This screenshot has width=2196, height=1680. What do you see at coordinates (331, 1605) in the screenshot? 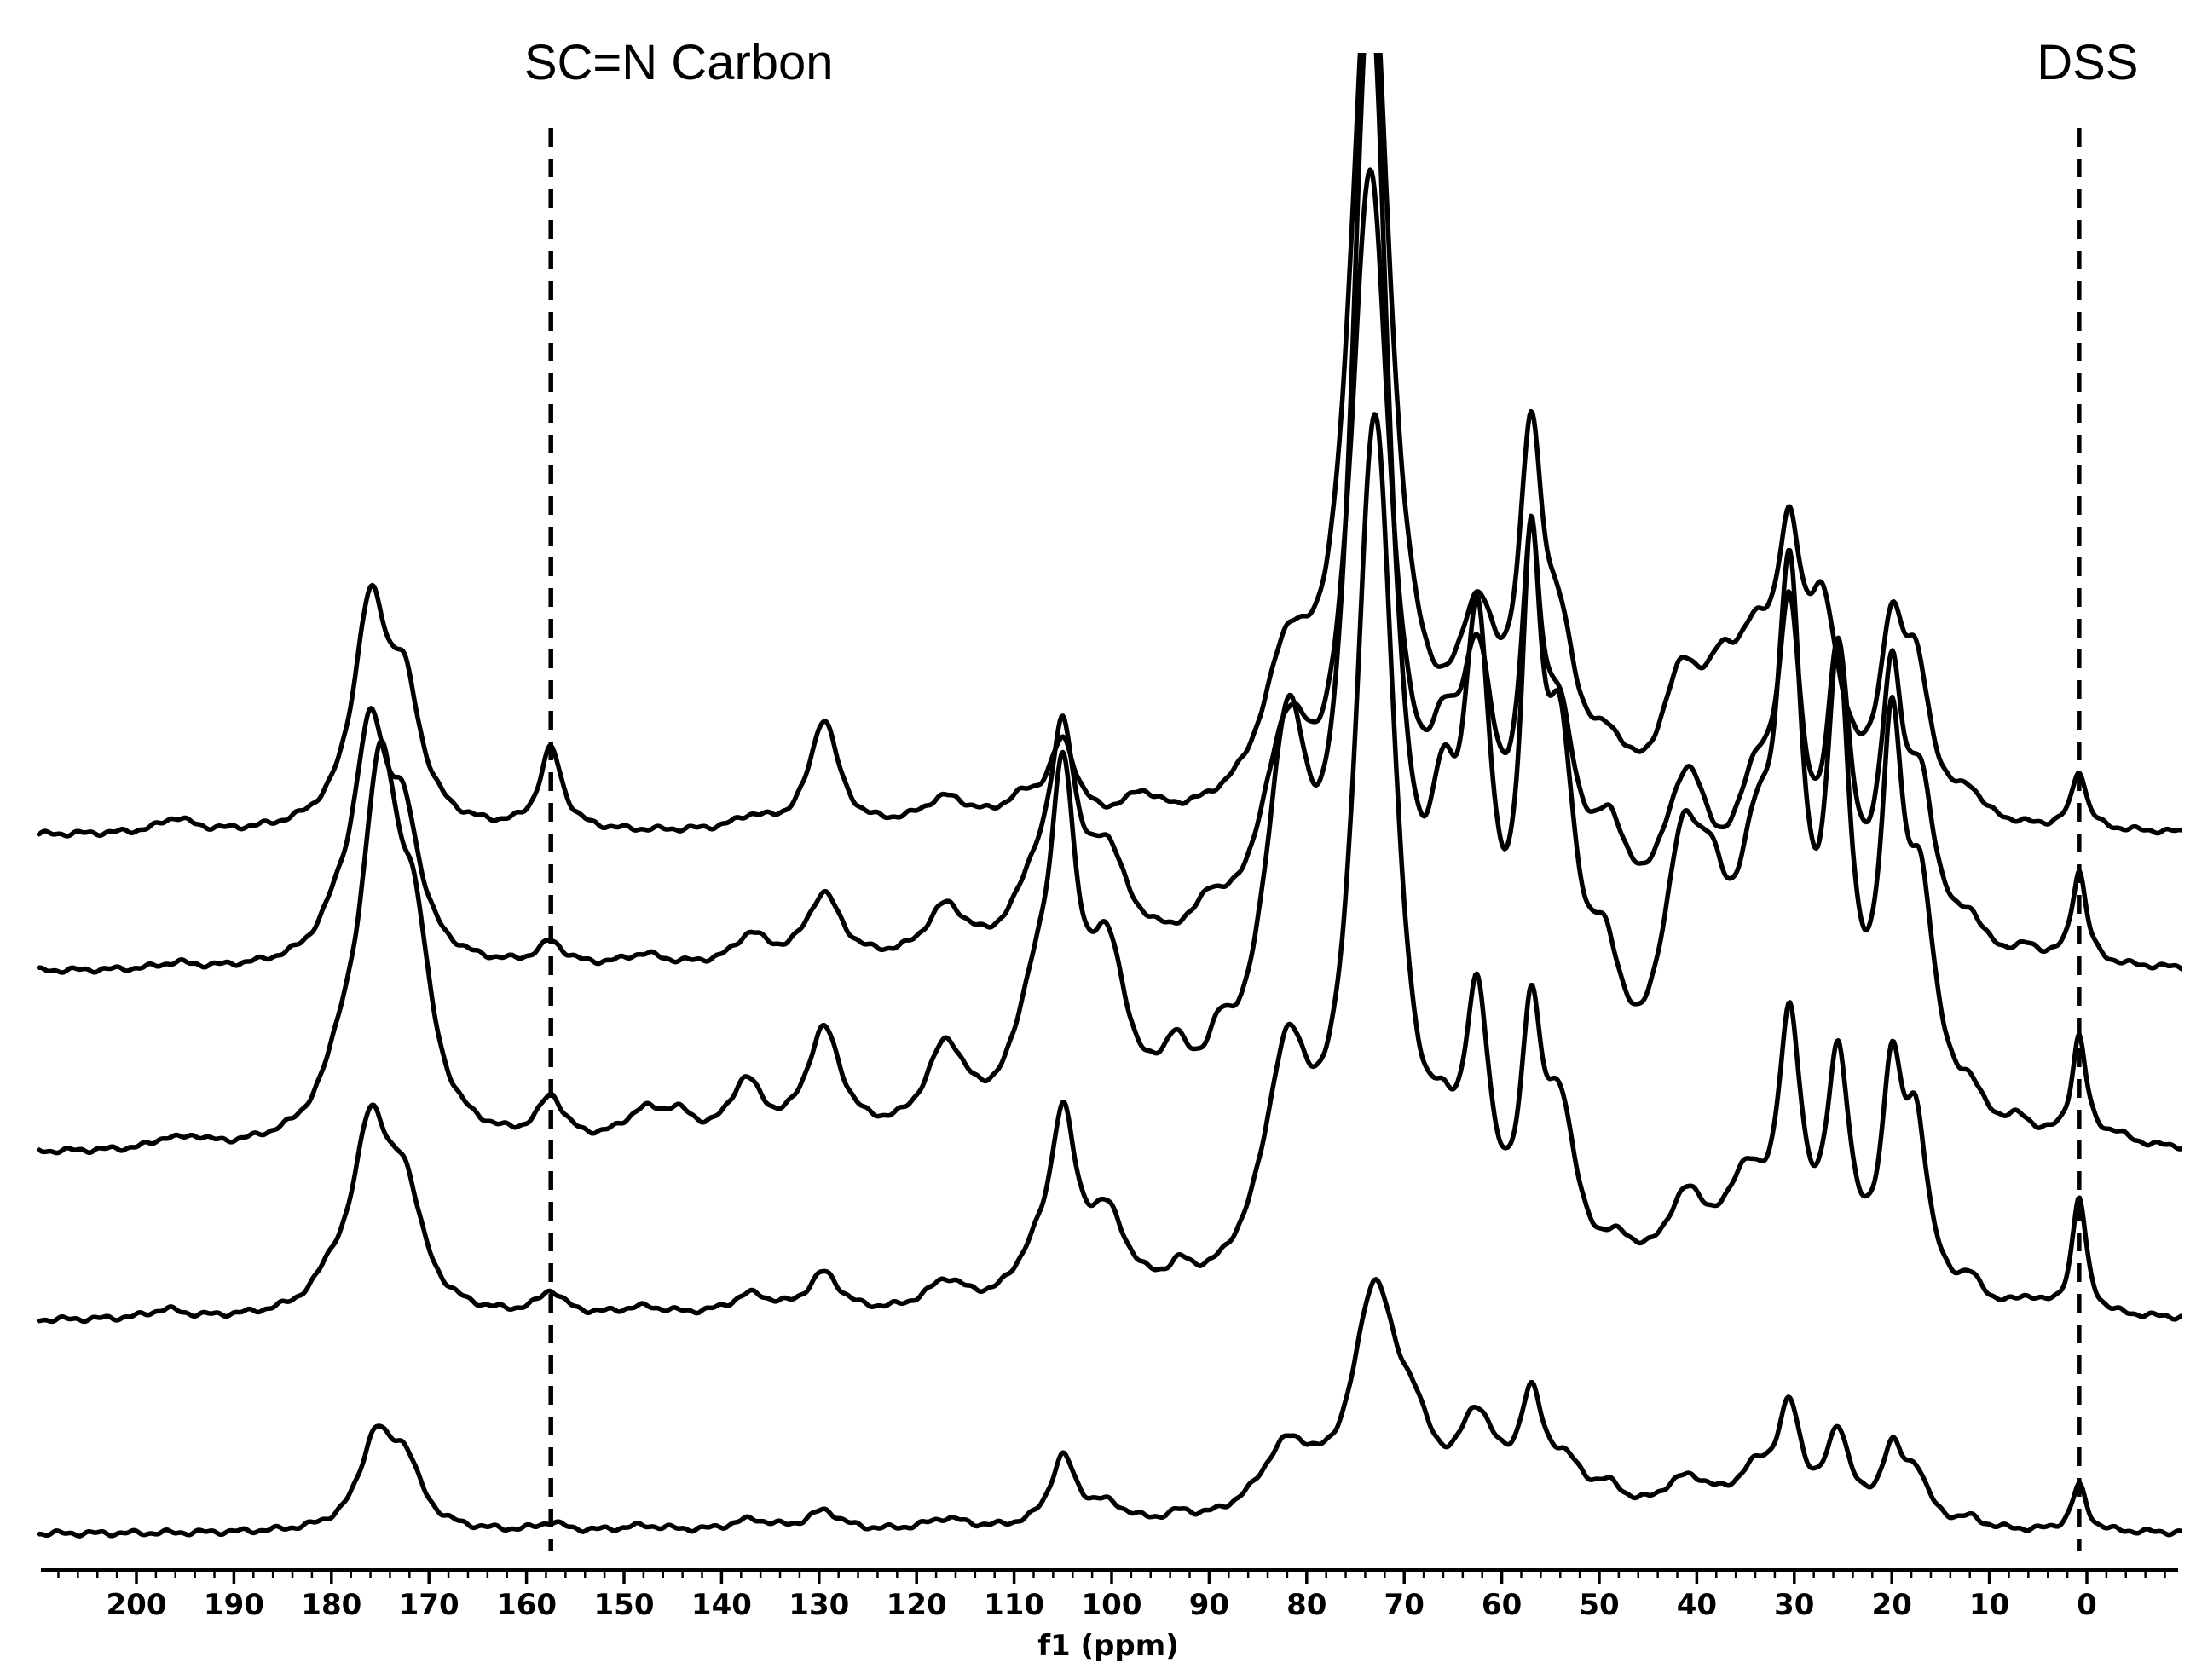
I see `x-tick-label: 180` at bounding box center [331, 1605].